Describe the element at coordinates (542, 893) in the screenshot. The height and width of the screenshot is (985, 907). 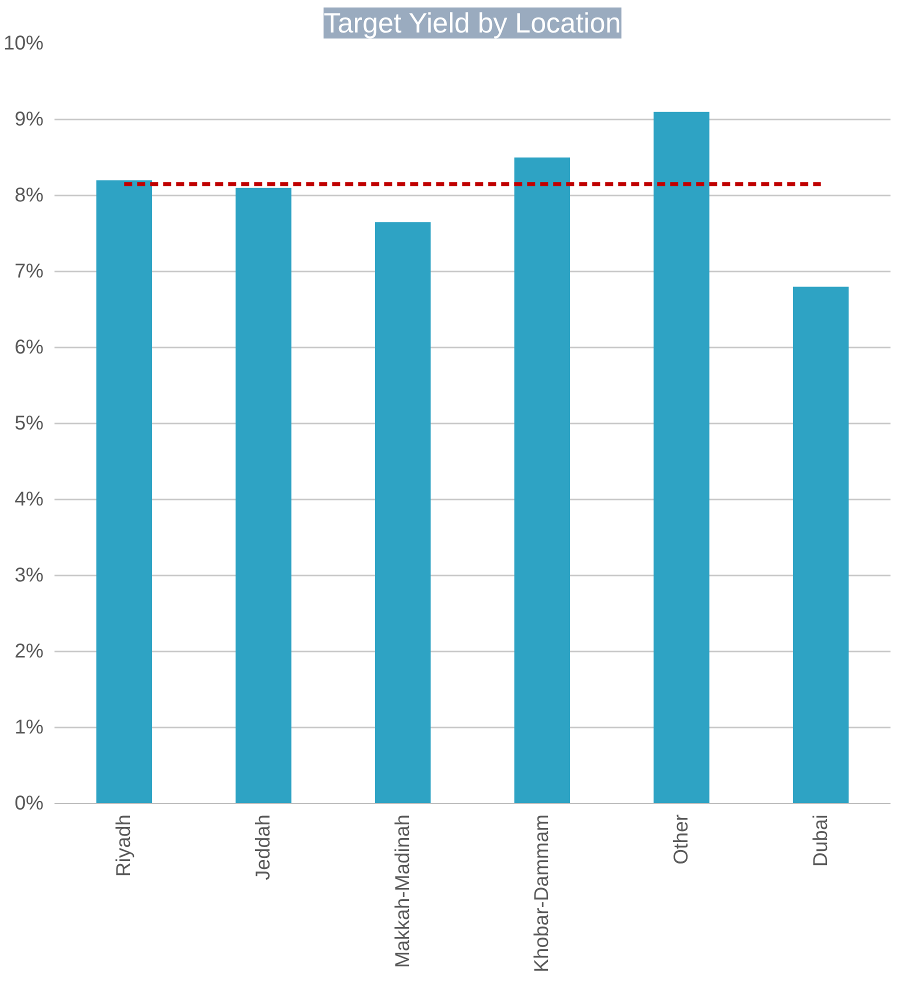
I see `x-tick-label: Khobar-Dammam` at that location.